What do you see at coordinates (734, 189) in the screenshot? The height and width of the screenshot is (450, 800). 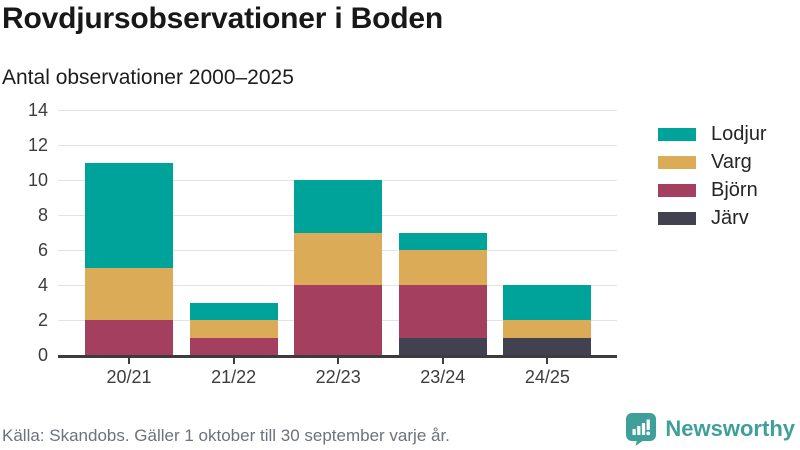 I see `legend-label: Björn` at bounding box center [734, 189].